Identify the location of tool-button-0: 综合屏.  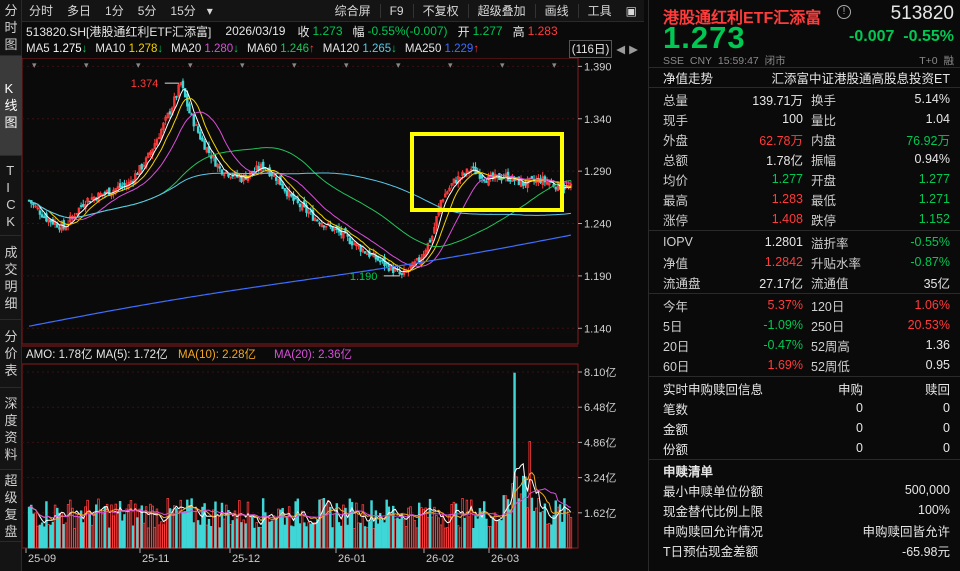
(352, 11).